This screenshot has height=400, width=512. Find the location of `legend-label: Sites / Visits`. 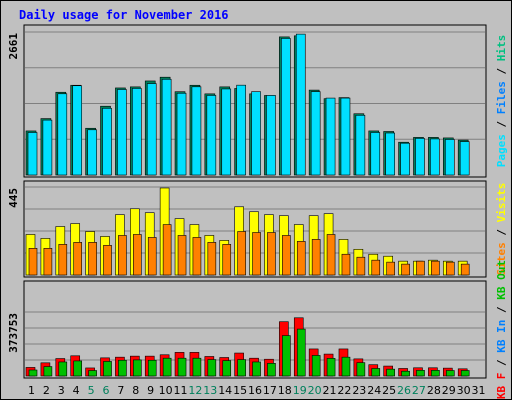

legend-label: Sites / Visits is located at coordinates (501, 229).